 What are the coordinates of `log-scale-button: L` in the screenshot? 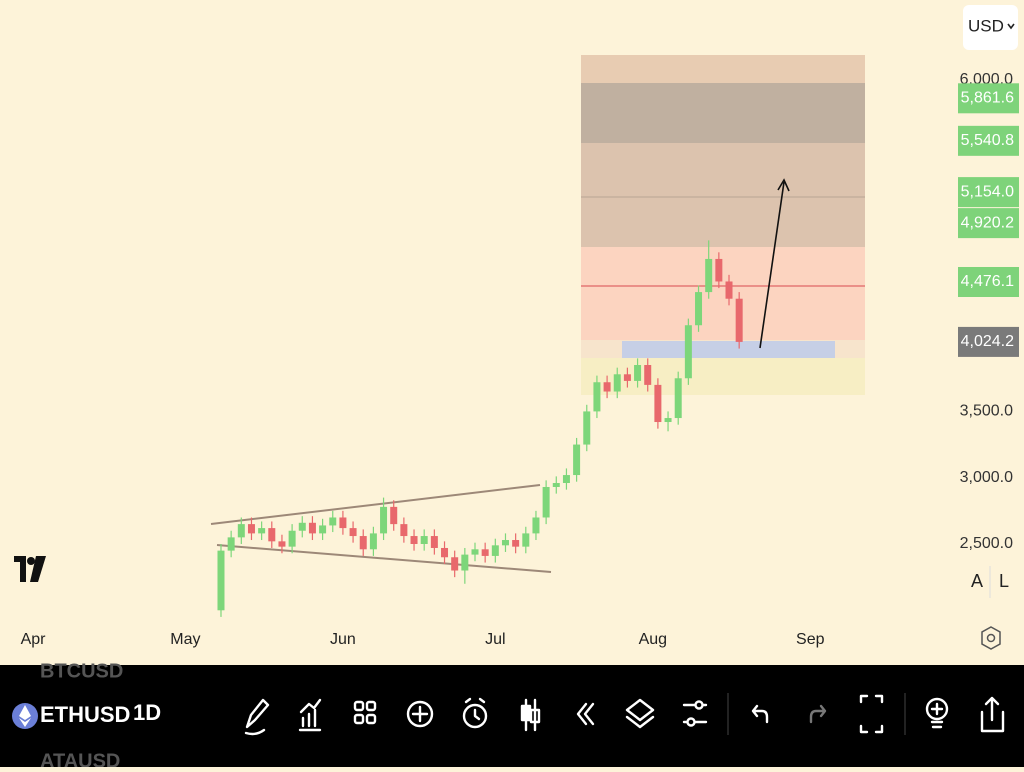 It's located at (1004, 581).